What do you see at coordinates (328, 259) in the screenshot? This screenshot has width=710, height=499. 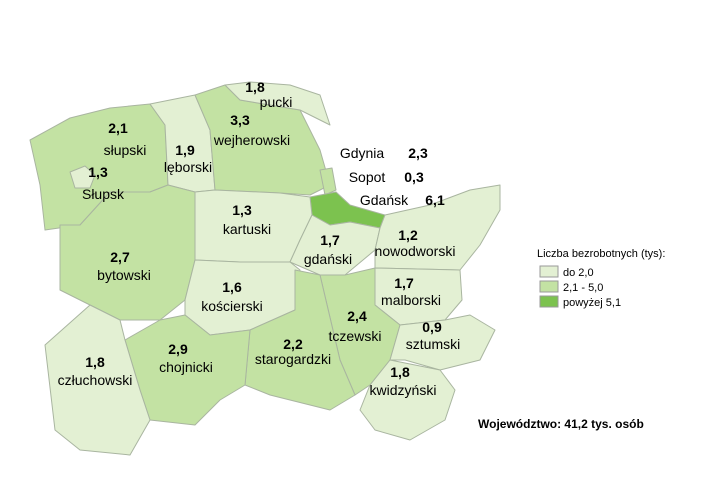 I see `region-name: gdański` at bounding box center [328, 259].